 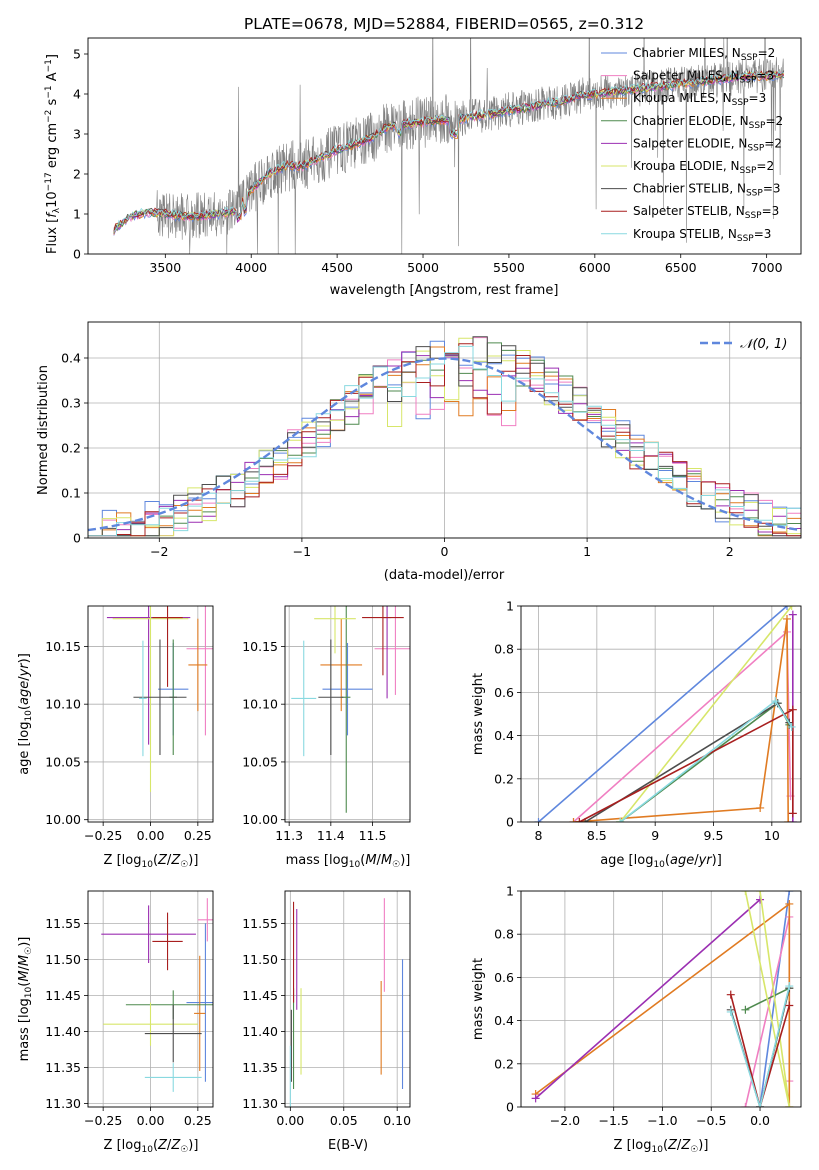 What do you see at coordinates (444, 290) in the screenshot?
I see `x-axis-label: wavelength [Angstrom, rest frame]` at bounding box center [444, 290].